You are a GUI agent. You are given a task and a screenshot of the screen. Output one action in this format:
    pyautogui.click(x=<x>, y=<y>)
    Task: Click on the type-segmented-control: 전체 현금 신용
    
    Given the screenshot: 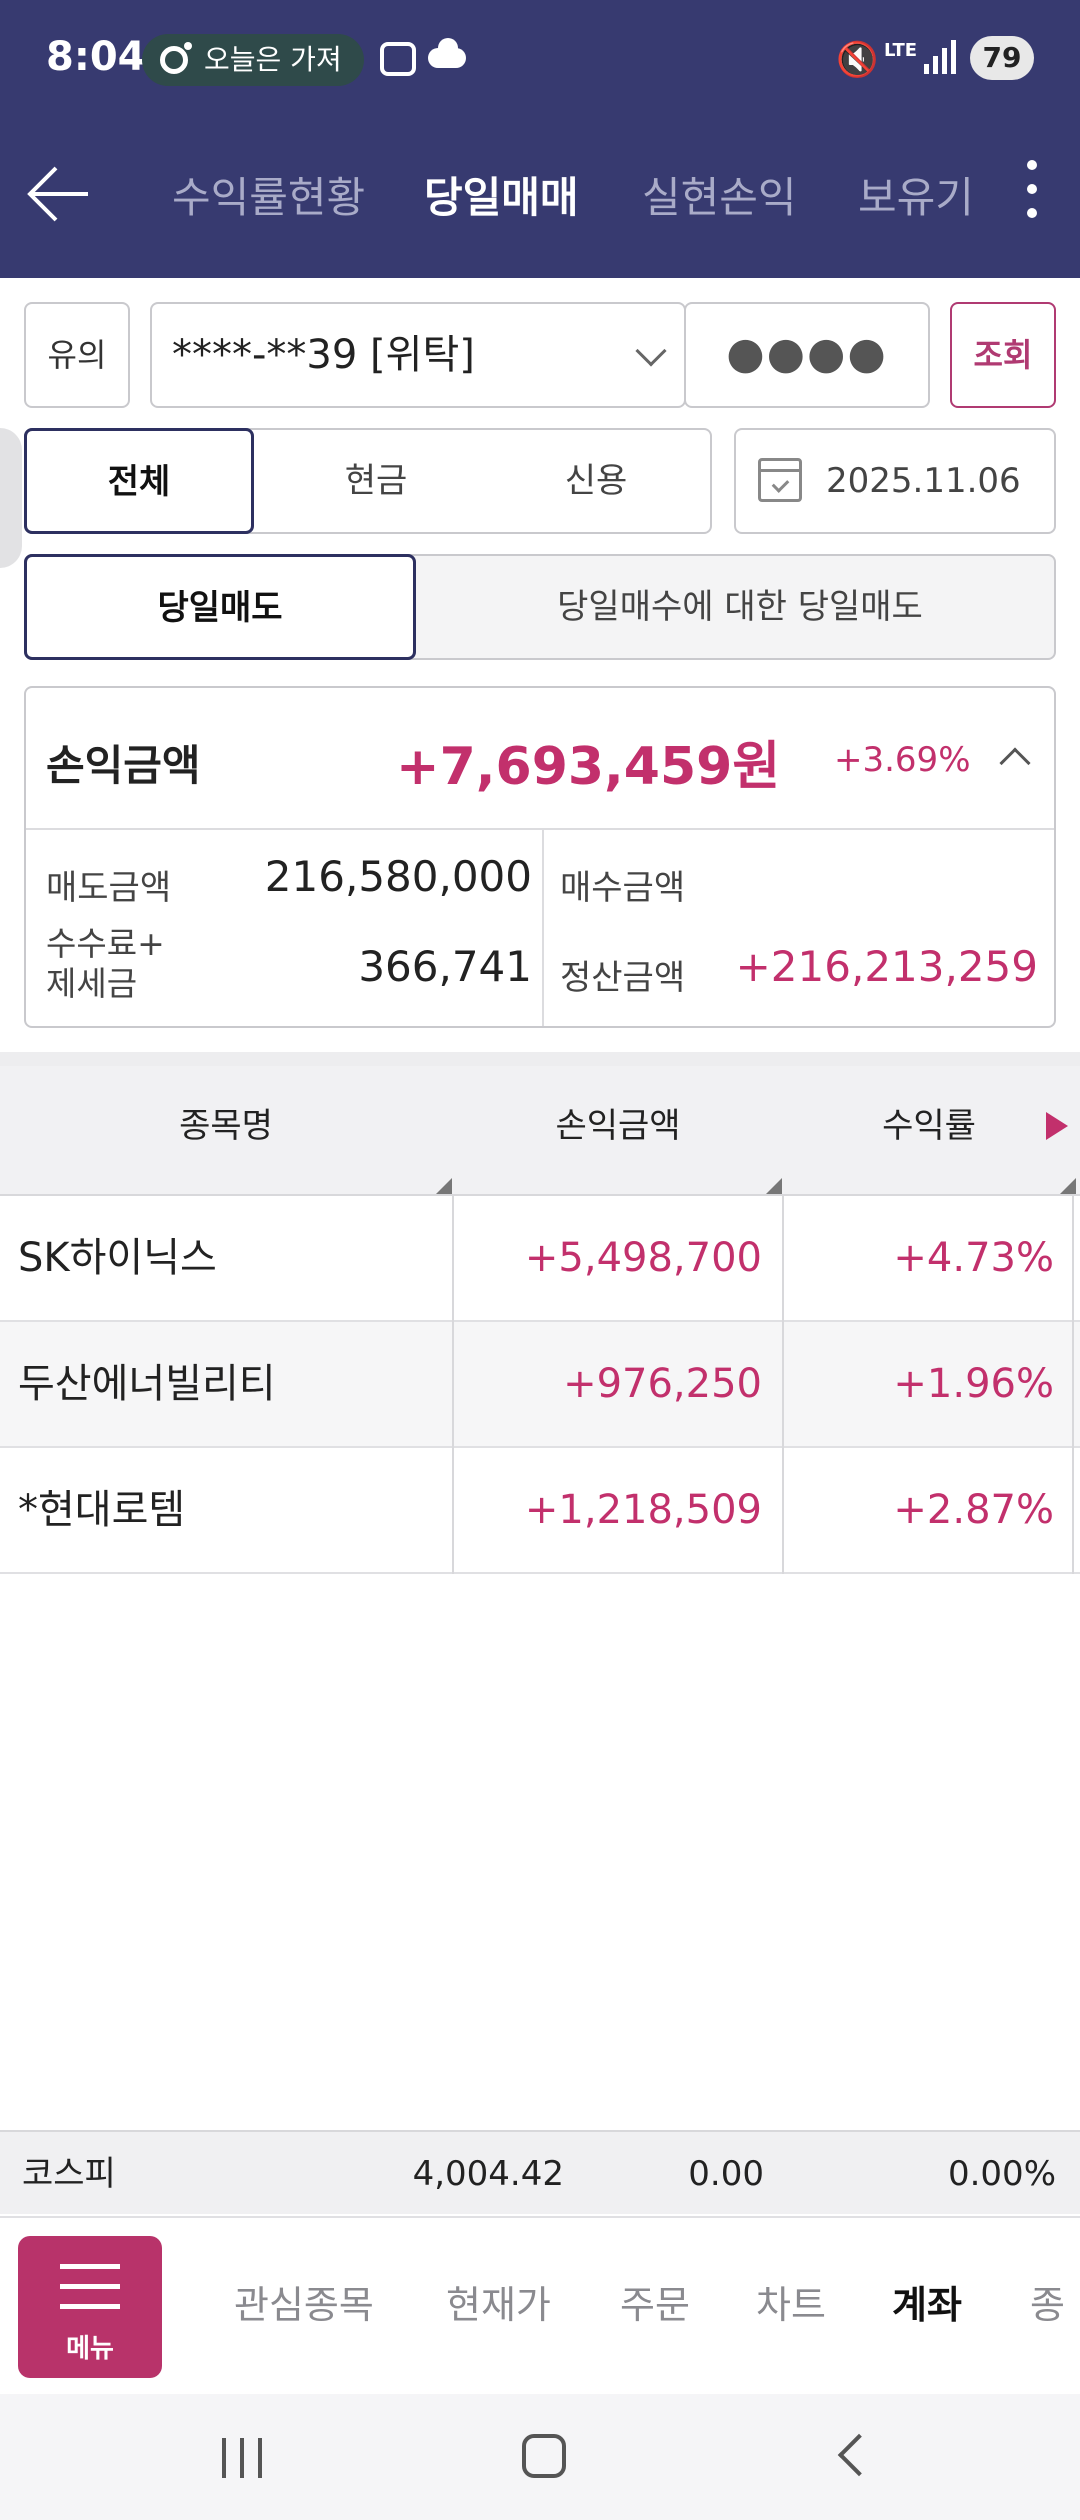 What is the action you would take?
    pyautogui.click(x=368, y=481)
    